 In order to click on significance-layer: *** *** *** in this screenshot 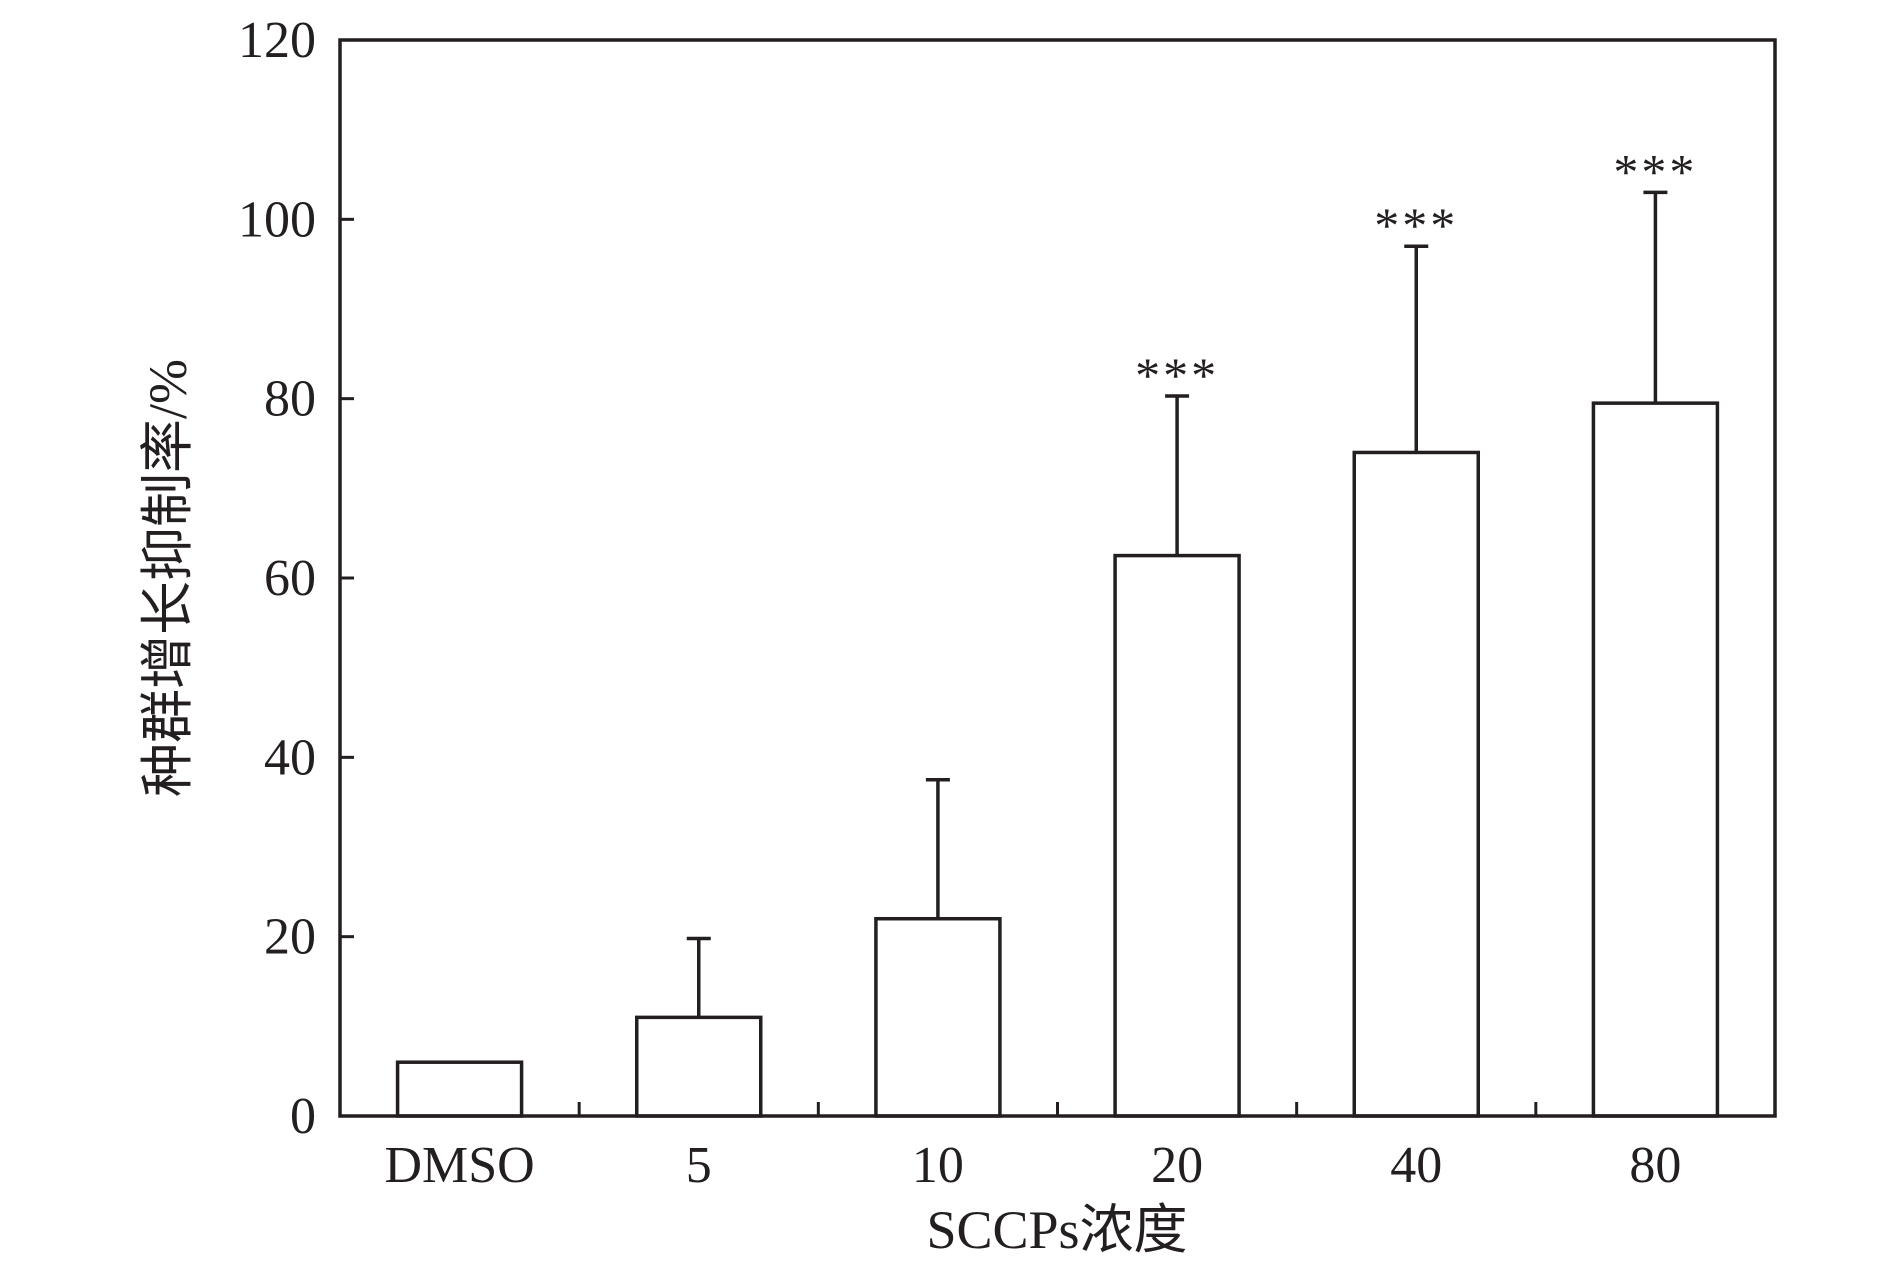, I will do `click(1416, 273)`.